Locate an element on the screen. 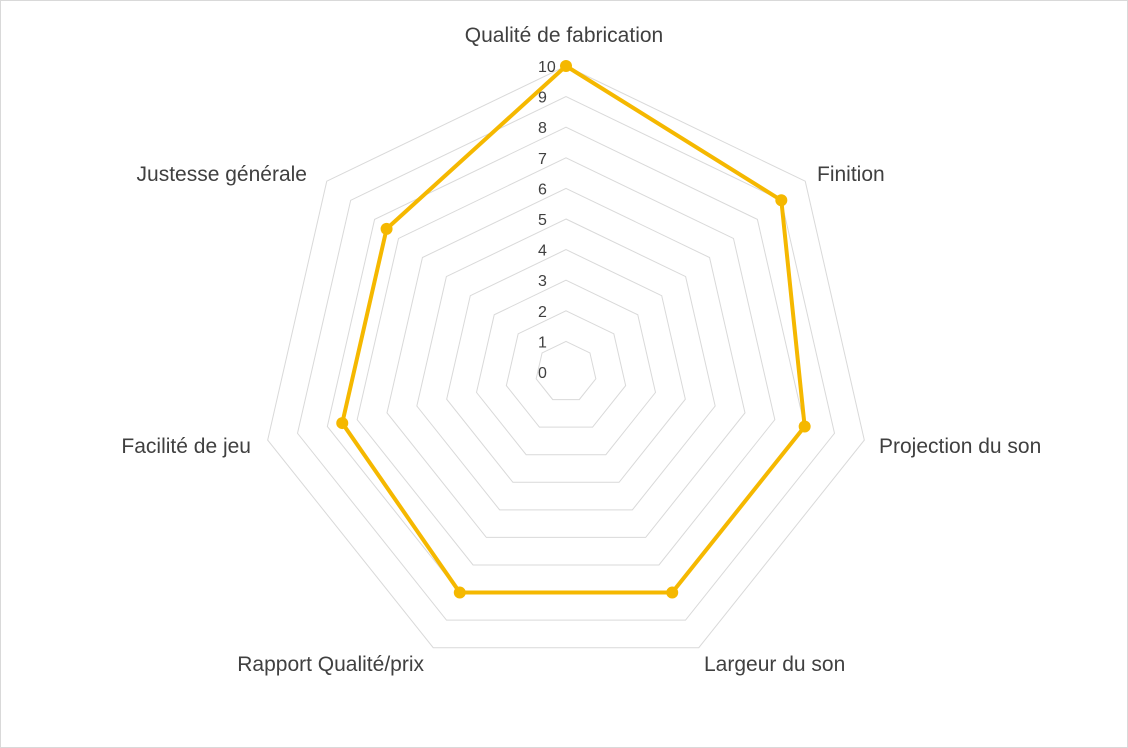 The height and width of the screenshot is (748, 1128). category-label: Largeur du son is located at coordinates (774, 664).